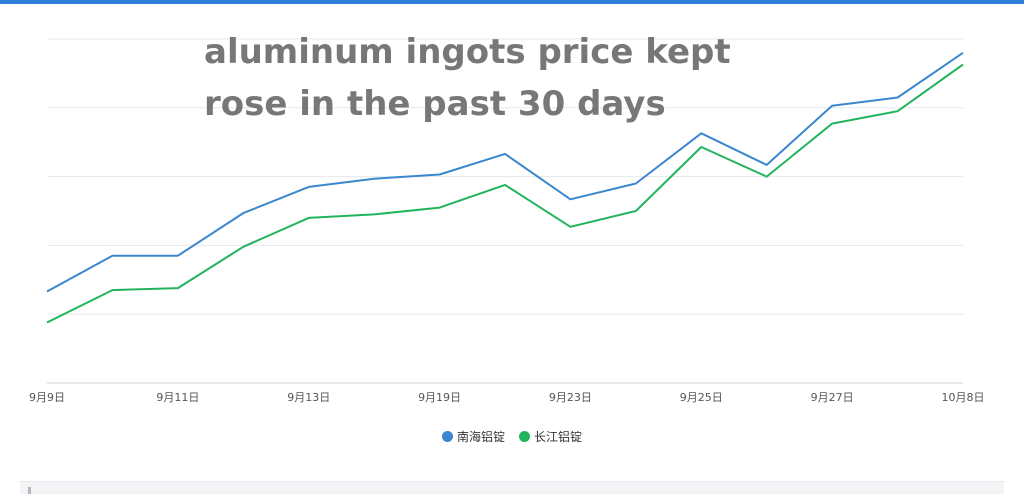  Describe the element at coordinates (512, 436) in the screenshot. I see `chart-legend: 南海铝锭 长江铝锭` at that location.